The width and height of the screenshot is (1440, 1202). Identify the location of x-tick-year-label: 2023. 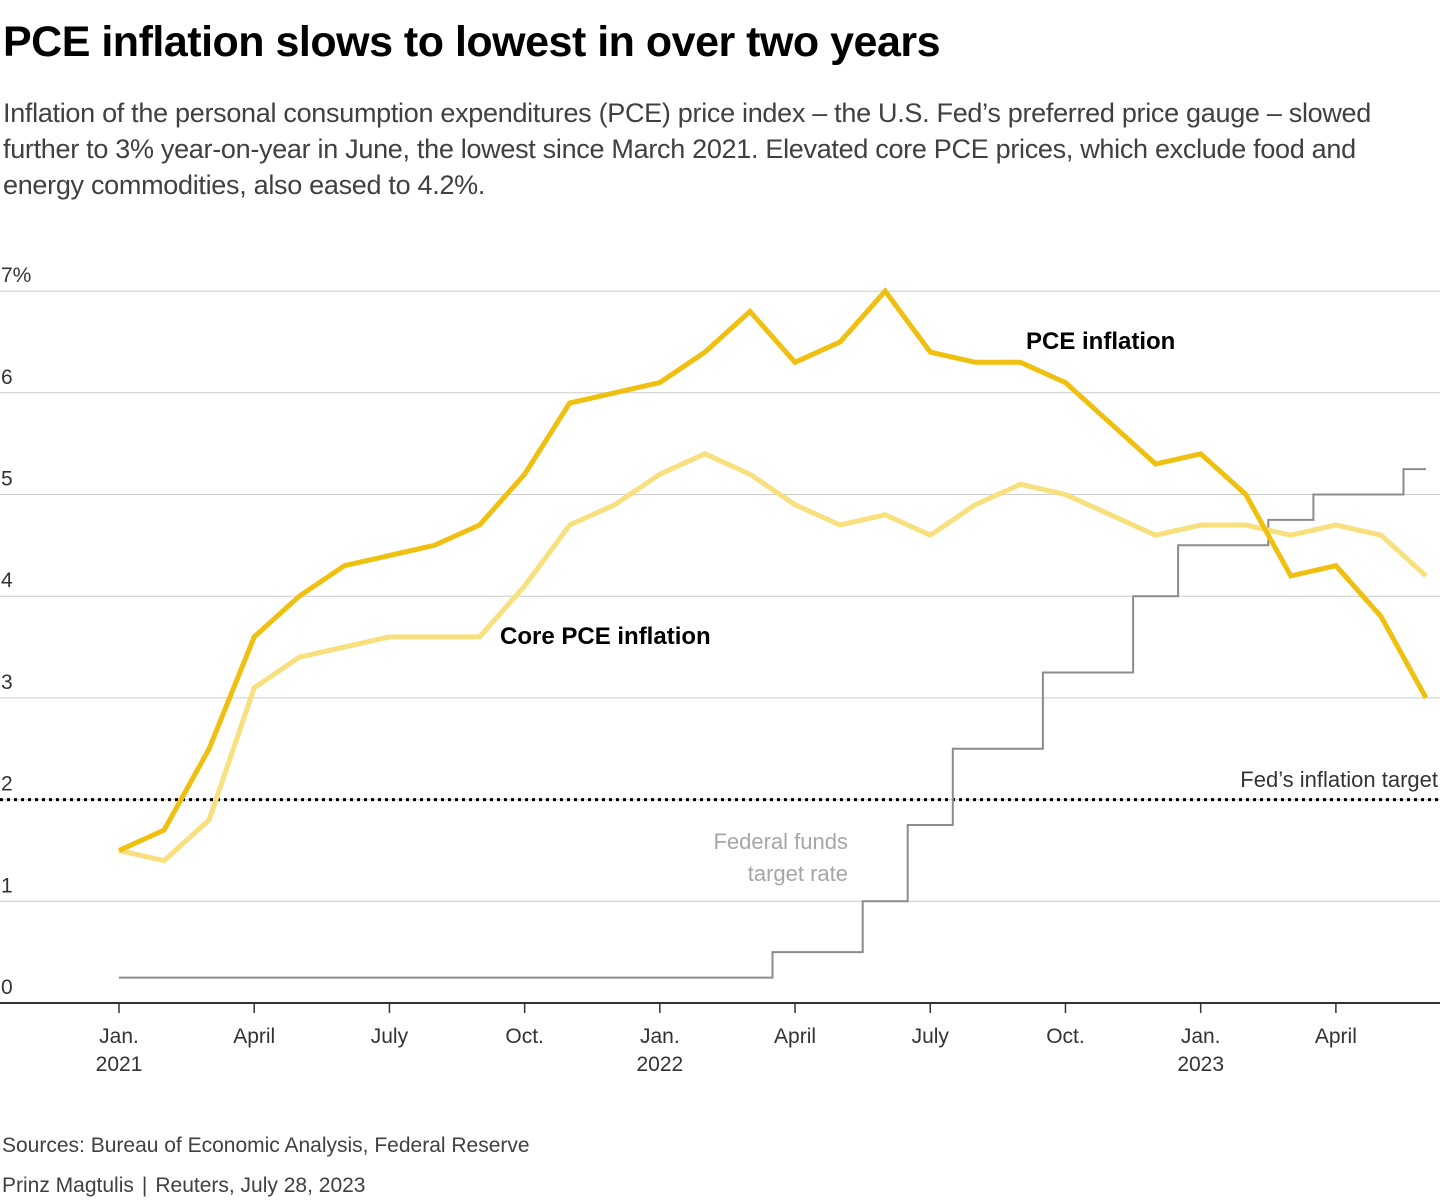
(1200, 1064).